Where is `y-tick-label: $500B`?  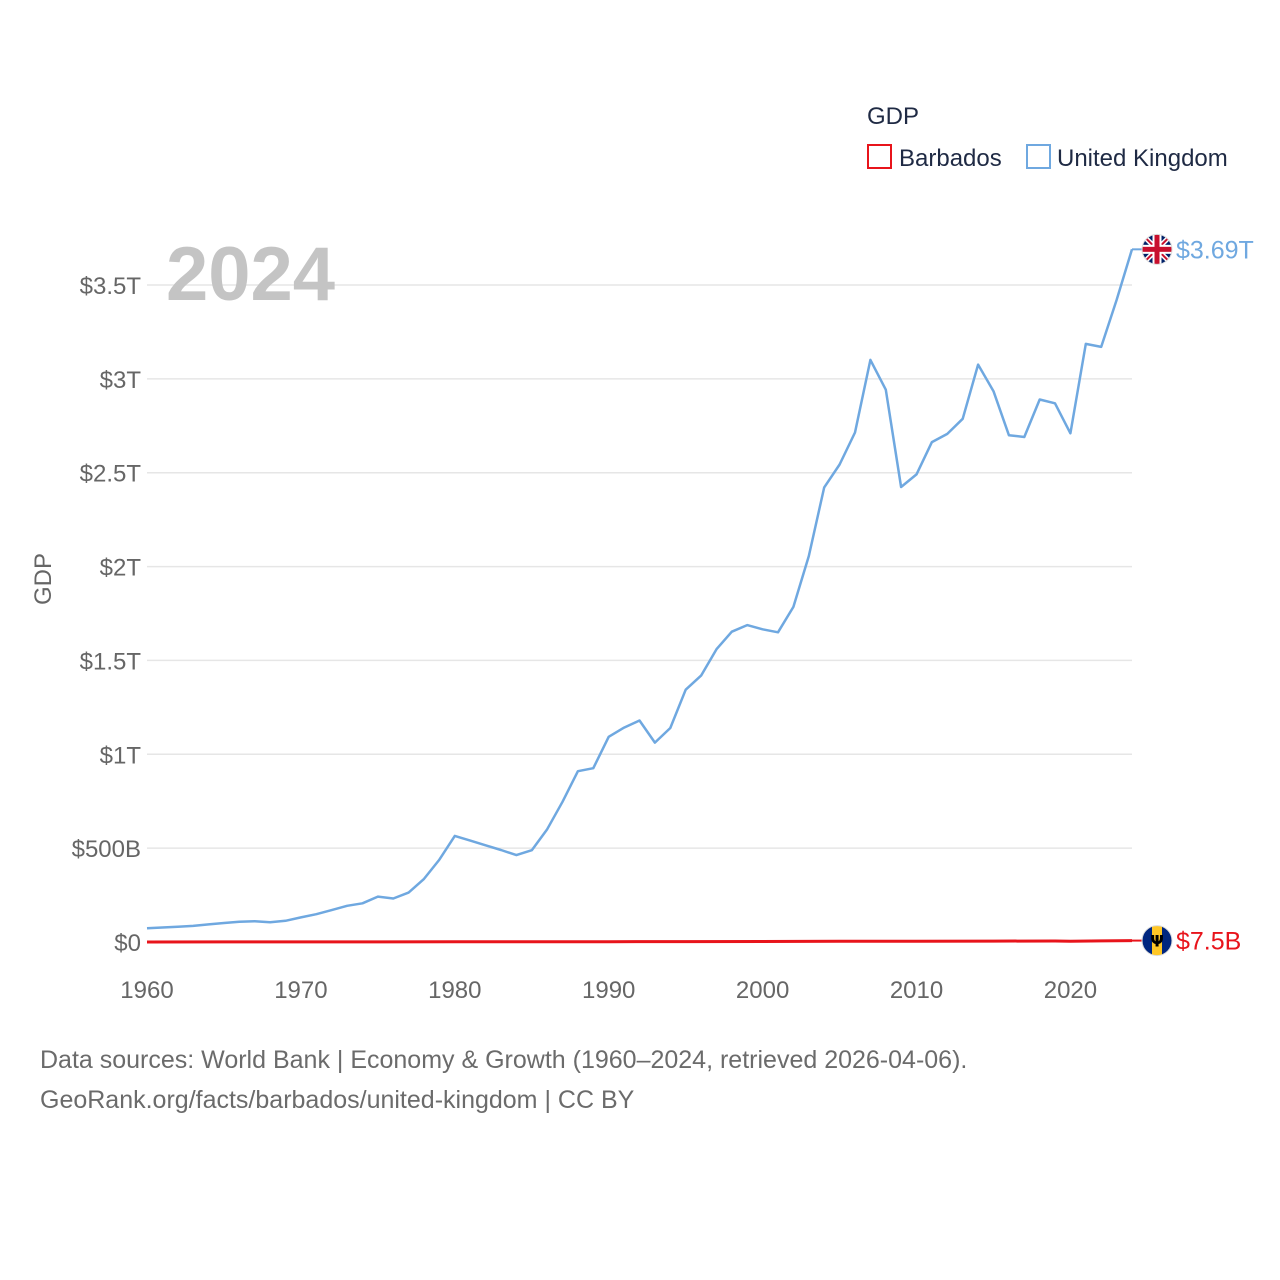
y-tick-label: $500B is located at coordinates (106, 849).